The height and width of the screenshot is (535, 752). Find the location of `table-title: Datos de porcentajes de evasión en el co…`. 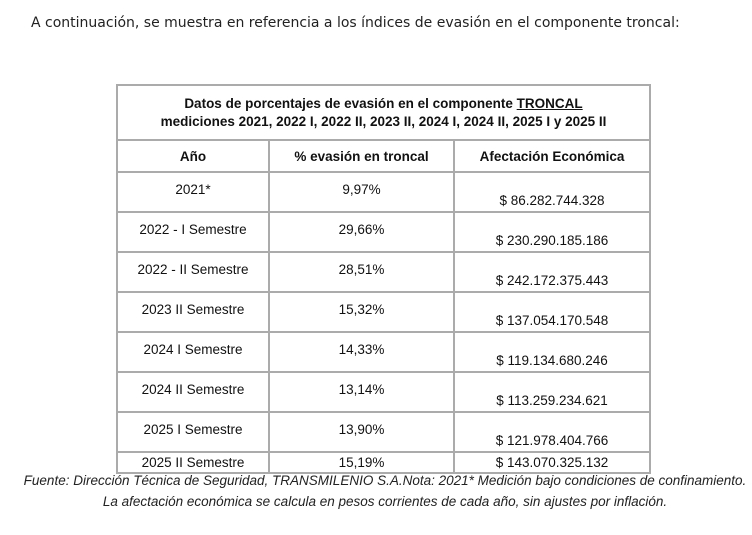

table-title: Datos de porcentajes de evasión en el co… is located at coordinates (383, 112).